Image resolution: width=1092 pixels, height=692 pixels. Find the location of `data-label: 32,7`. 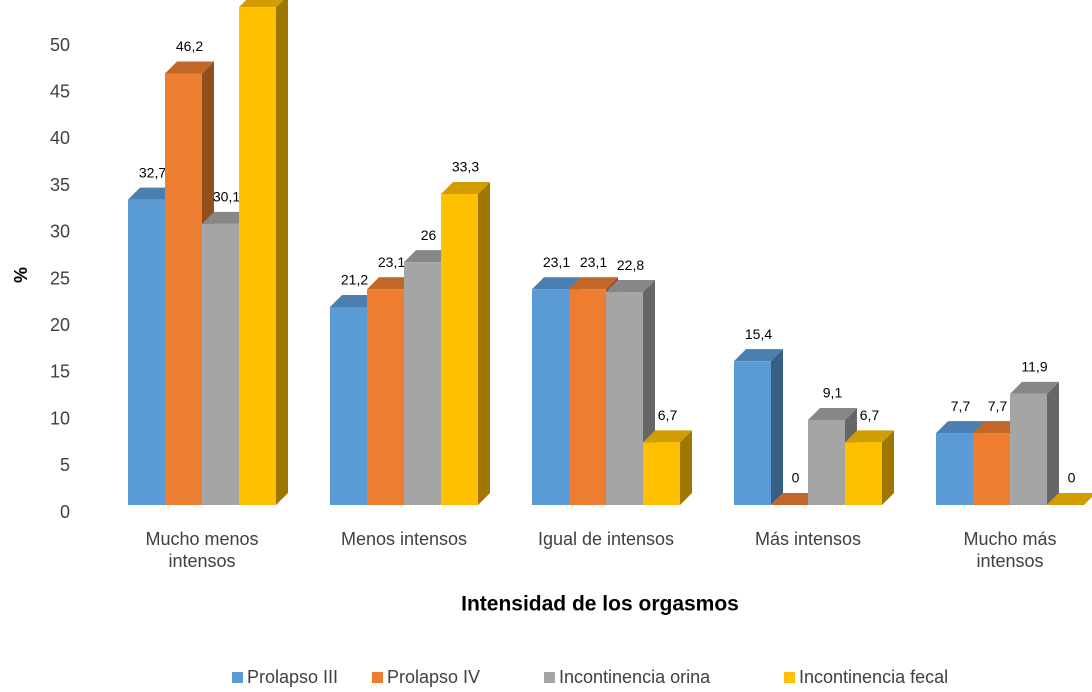

data-label: 32,7 is located at coordinates (152, 172).